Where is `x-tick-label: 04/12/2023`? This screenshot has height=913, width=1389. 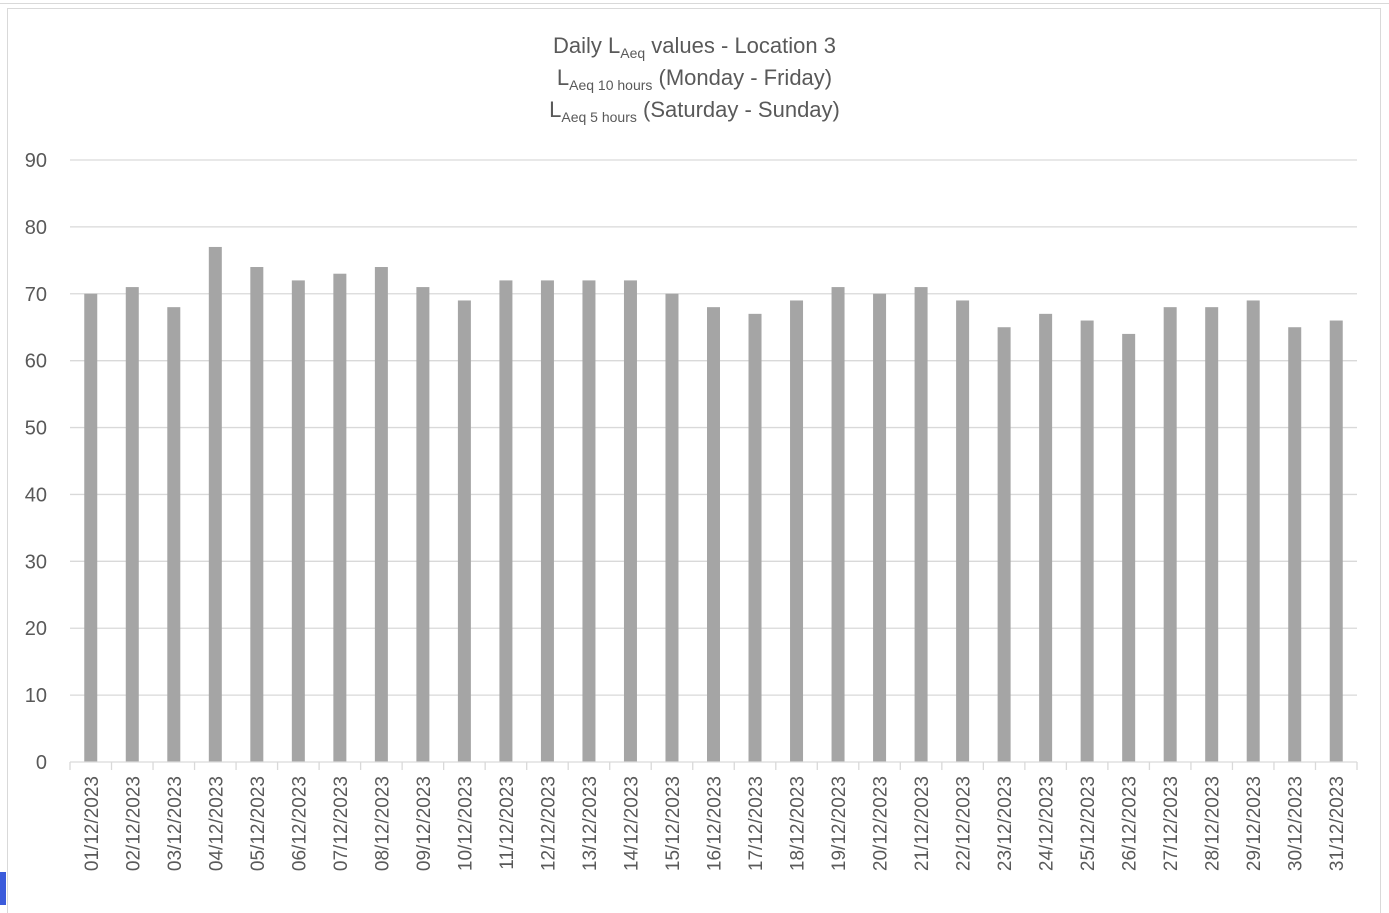
x-tick-label: 04/12/2023 is located at coordinates (216, 823).